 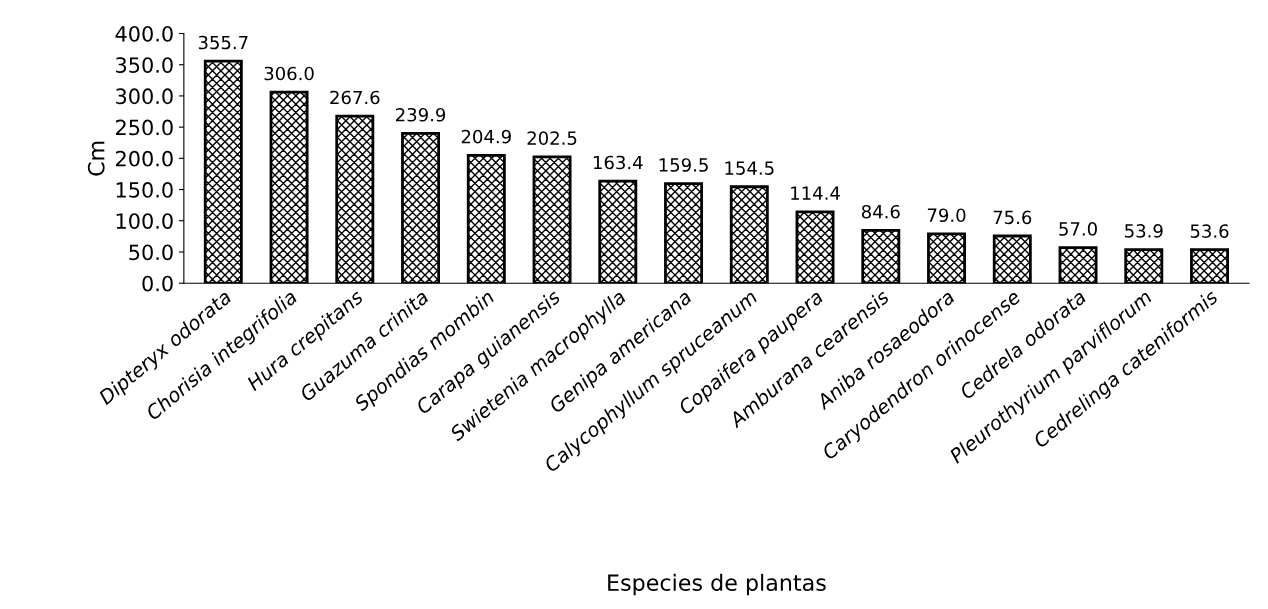 What do you see at coordinates (815, 193) in the screenshot?
I see `data-label: 114.4` at bounding box center [815, 193].